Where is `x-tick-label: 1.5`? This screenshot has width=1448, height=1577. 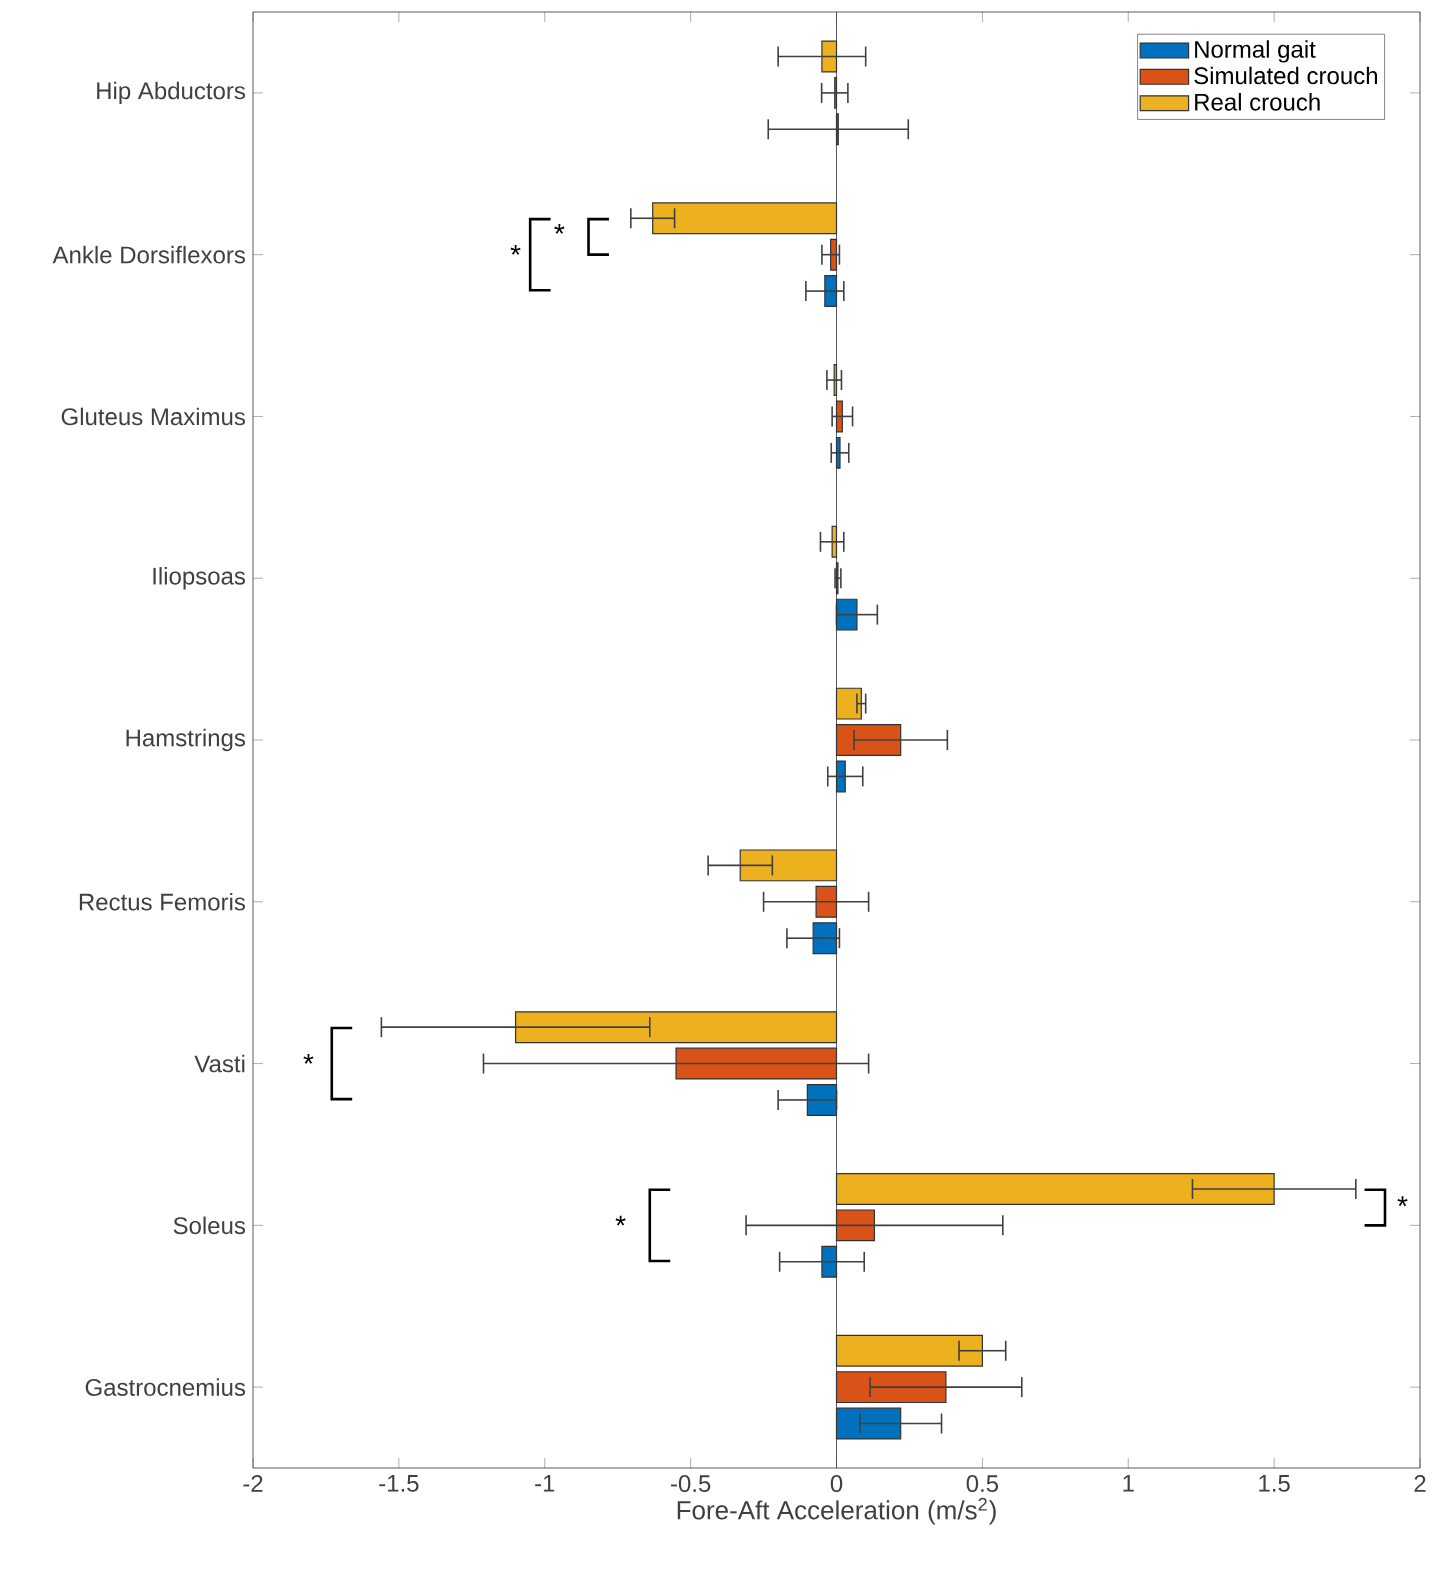 x-tick-label: 1.5 is located at coordinates (1274, 1483).